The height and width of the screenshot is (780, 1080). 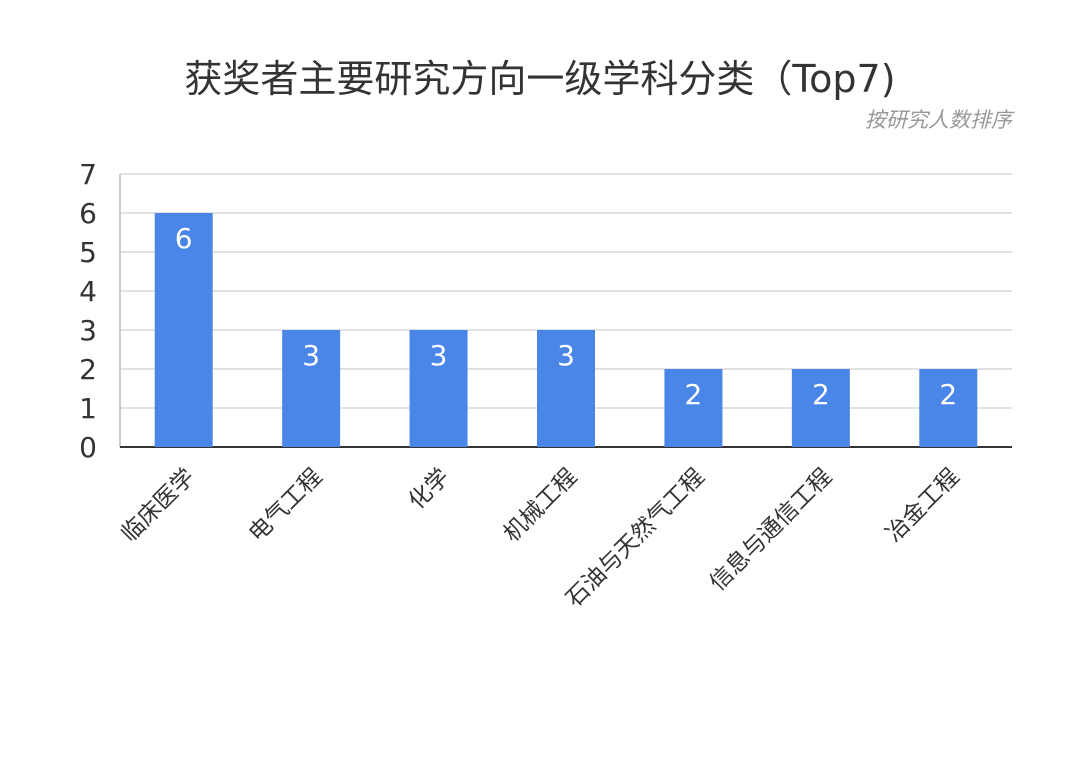 What do you see at coordinates (88, 330) in the screenshot?
I see `y-tick-label: 3` at bounding box center [88, 330].